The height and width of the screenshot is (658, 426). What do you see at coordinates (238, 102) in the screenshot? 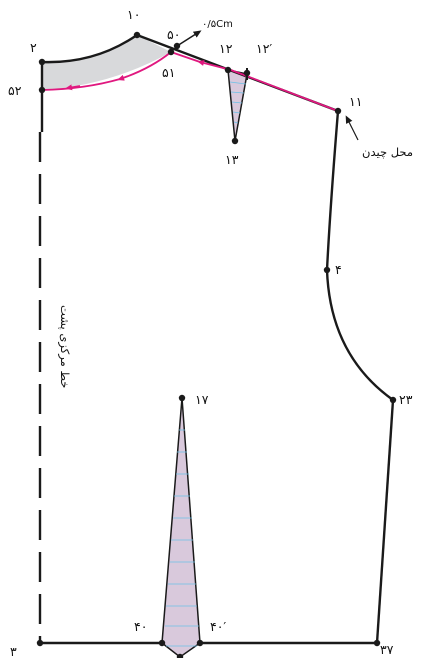
I see `shoulder-dart-hatching` at bounding box center [238, 102].